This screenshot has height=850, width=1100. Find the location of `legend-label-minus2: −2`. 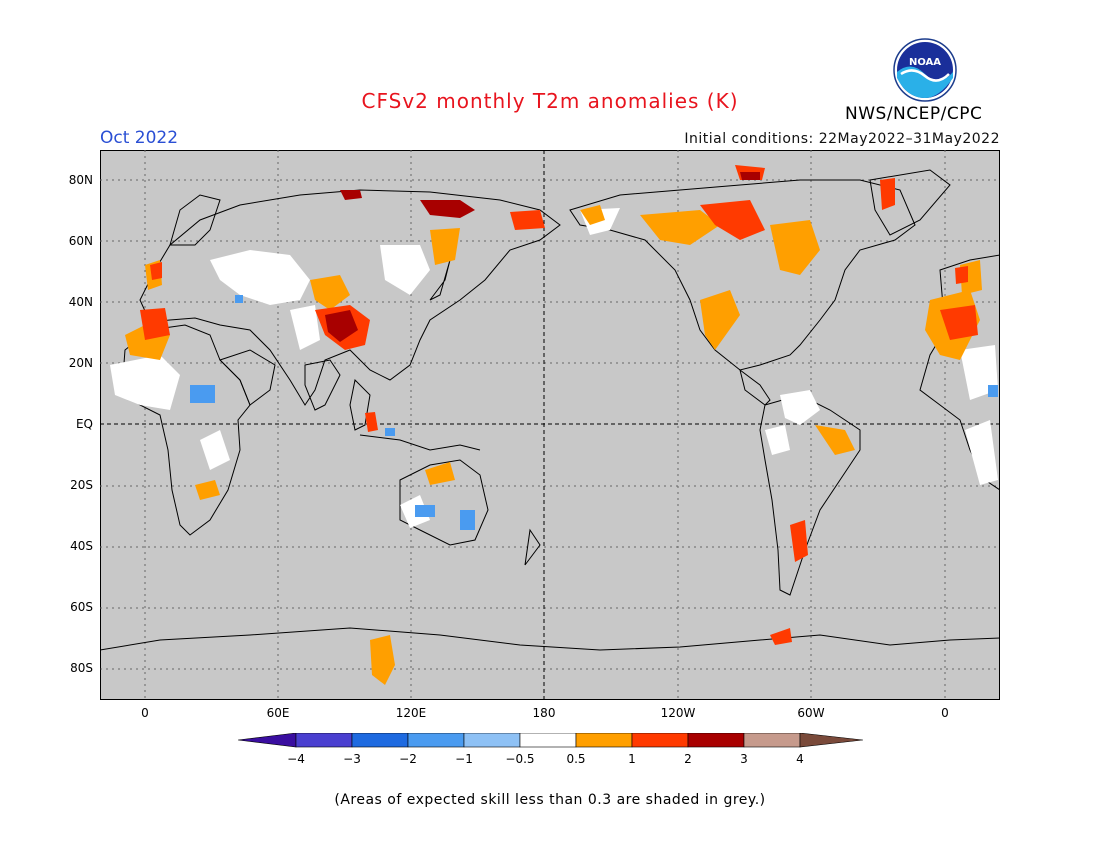

legend-label-minus2: −2 is located at coordinates (408, 759).